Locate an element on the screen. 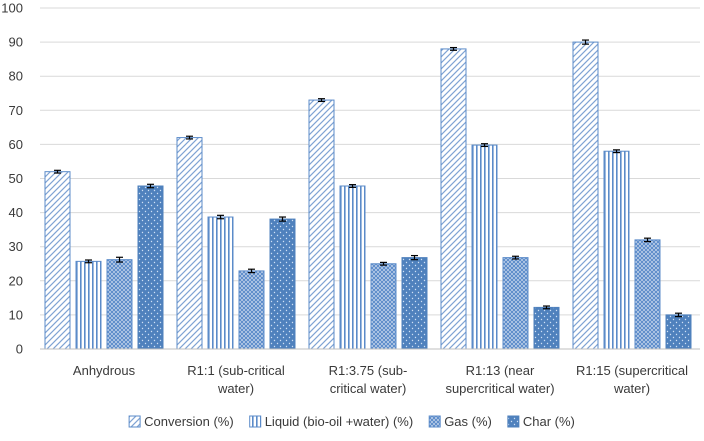 The height and width of the screenshot is (441, 704). legend-label: Conversion (%) is located at coordinates (189, 421).